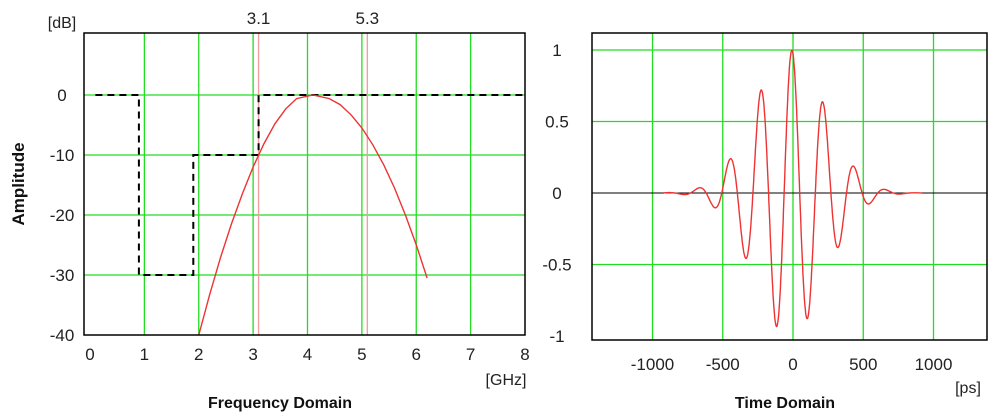 This screenshot has width=993, height=415. Describe the element at coordinates (361, 354) in the screenshot. I see `frequency-x-tick-label: 5` at that location.